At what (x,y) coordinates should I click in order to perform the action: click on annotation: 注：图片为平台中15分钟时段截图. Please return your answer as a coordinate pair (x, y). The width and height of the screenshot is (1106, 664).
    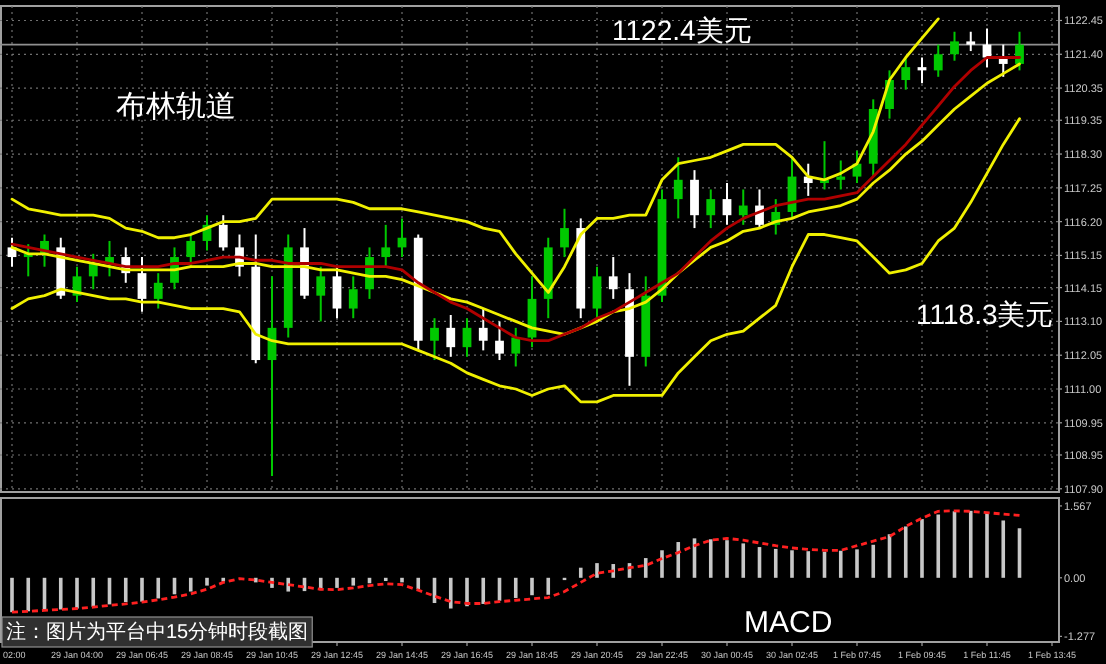
    Looking at the image, I should click on (157, 632).